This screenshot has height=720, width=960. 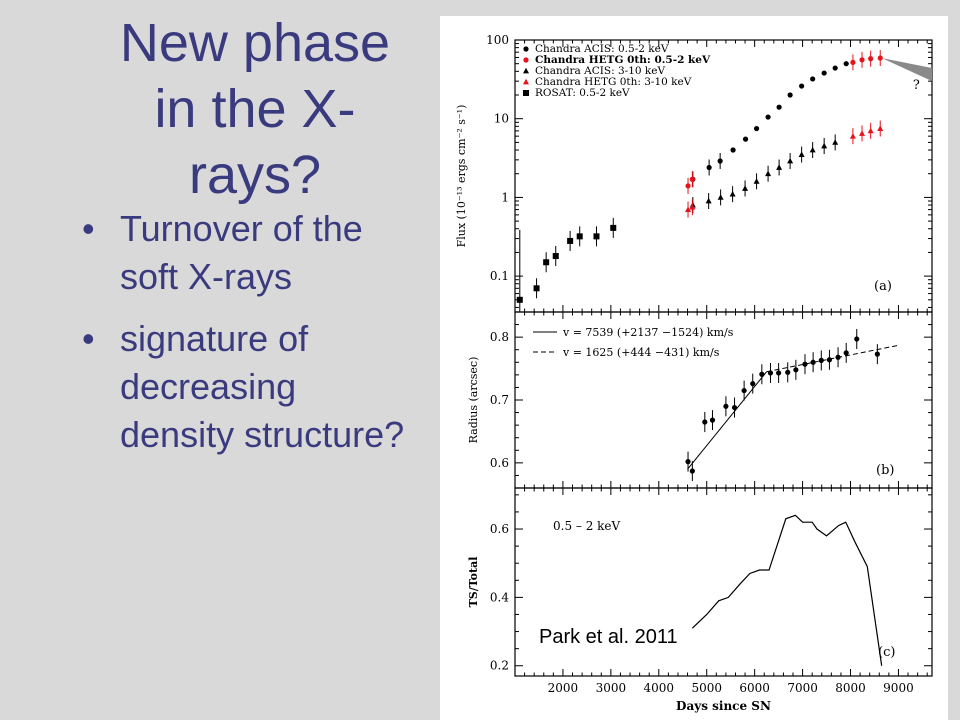 What do you see at coordinates (241, 252) in the screenshot?
I see `bullet-text: Turnover of the soft X-rays` at bounding box center [241, 252].